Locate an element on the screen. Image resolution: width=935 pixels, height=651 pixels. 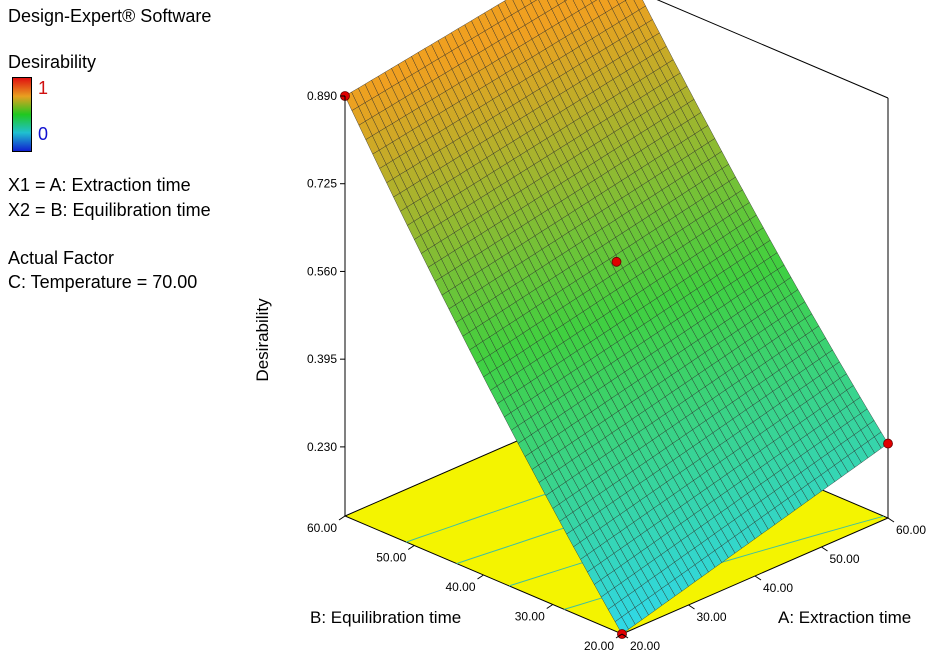
app-title: Design-Expert® Software is located at coordinates (110, 16).